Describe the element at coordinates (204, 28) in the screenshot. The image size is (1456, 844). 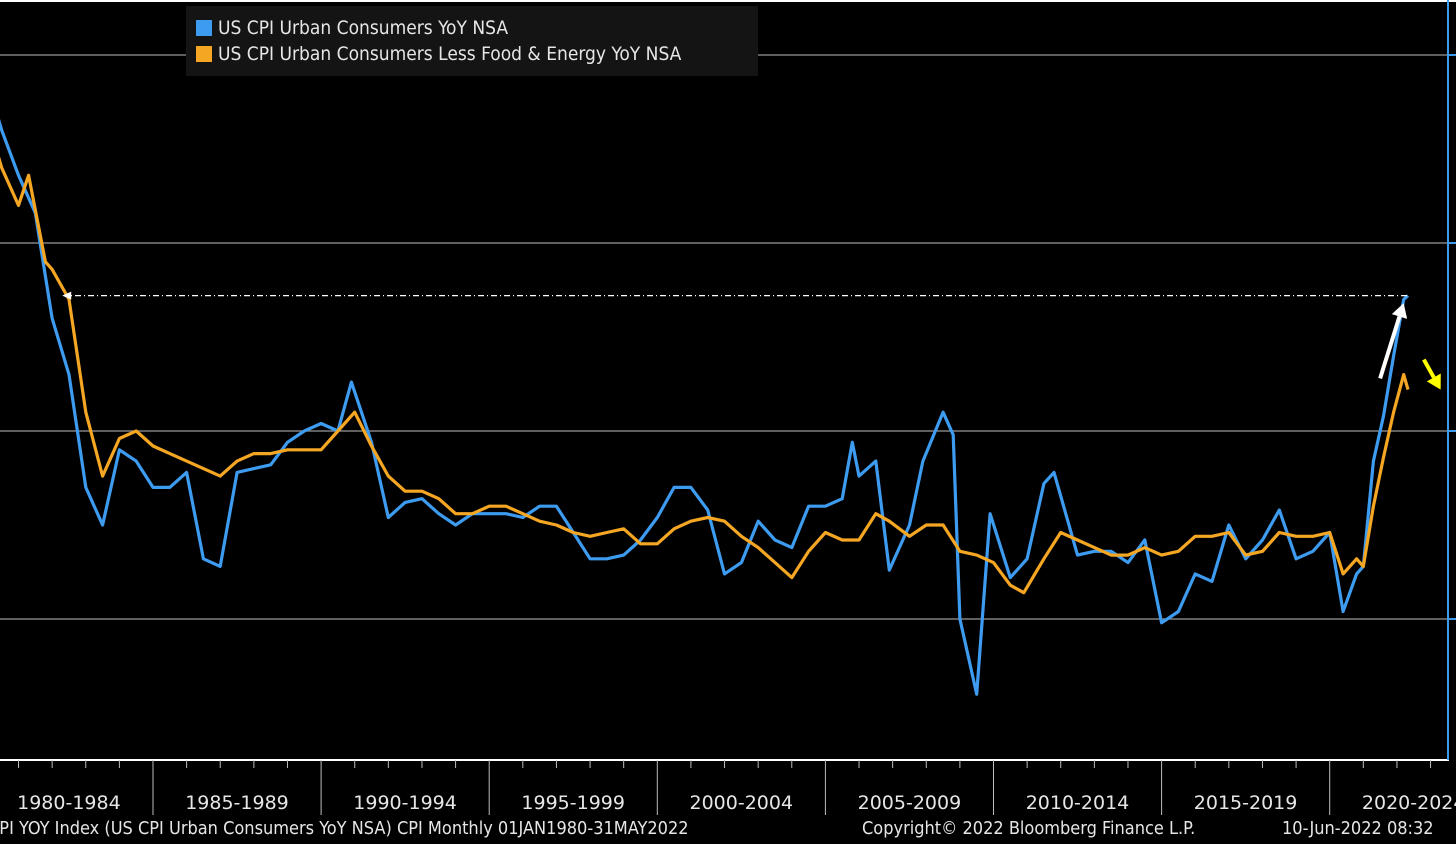
I see `legend-swatch-cpi` at that location.